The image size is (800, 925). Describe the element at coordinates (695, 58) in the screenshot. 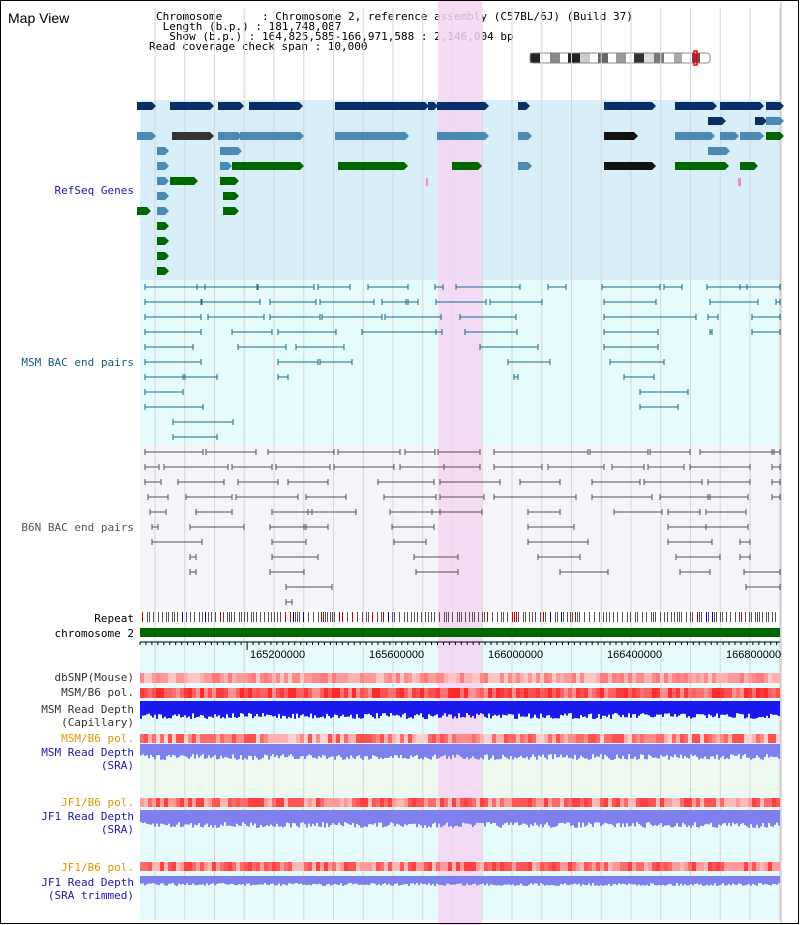

I see `ideogram-position-marker` at that location.